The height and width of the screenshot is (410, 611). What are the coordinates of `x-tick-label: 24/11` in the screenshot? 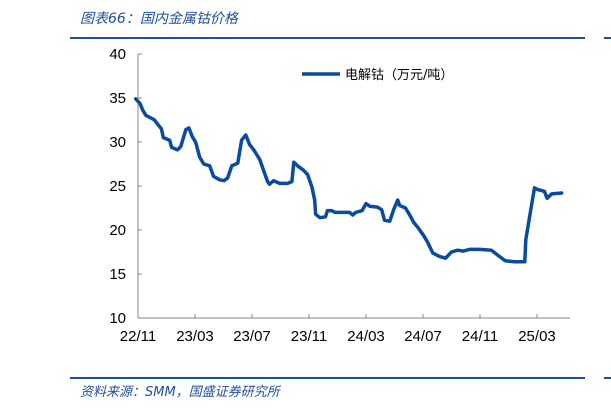 It's located at (480, 336).